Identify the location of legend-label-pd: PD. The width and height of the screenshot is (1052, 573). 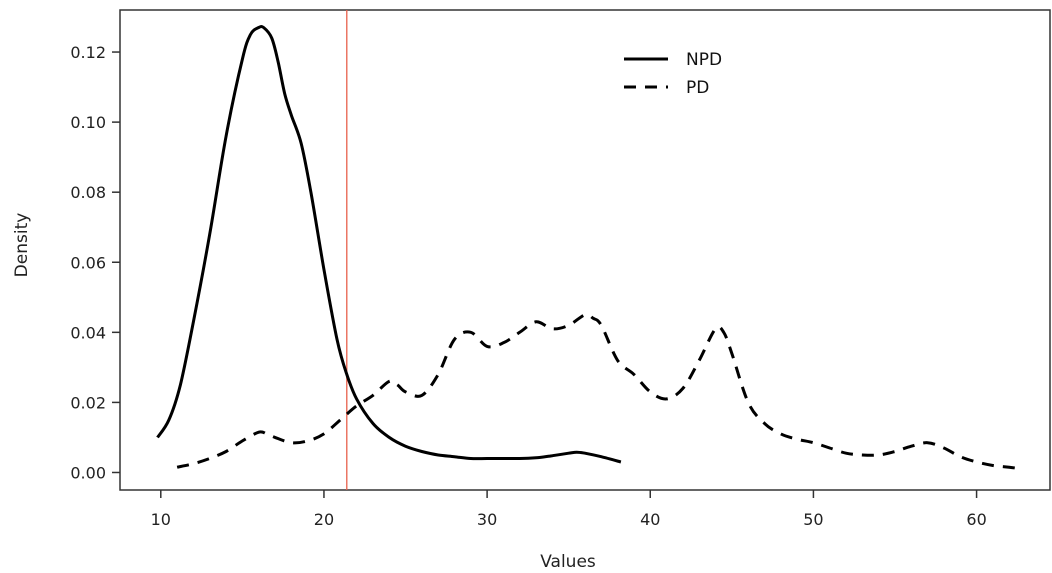
(697, 88).